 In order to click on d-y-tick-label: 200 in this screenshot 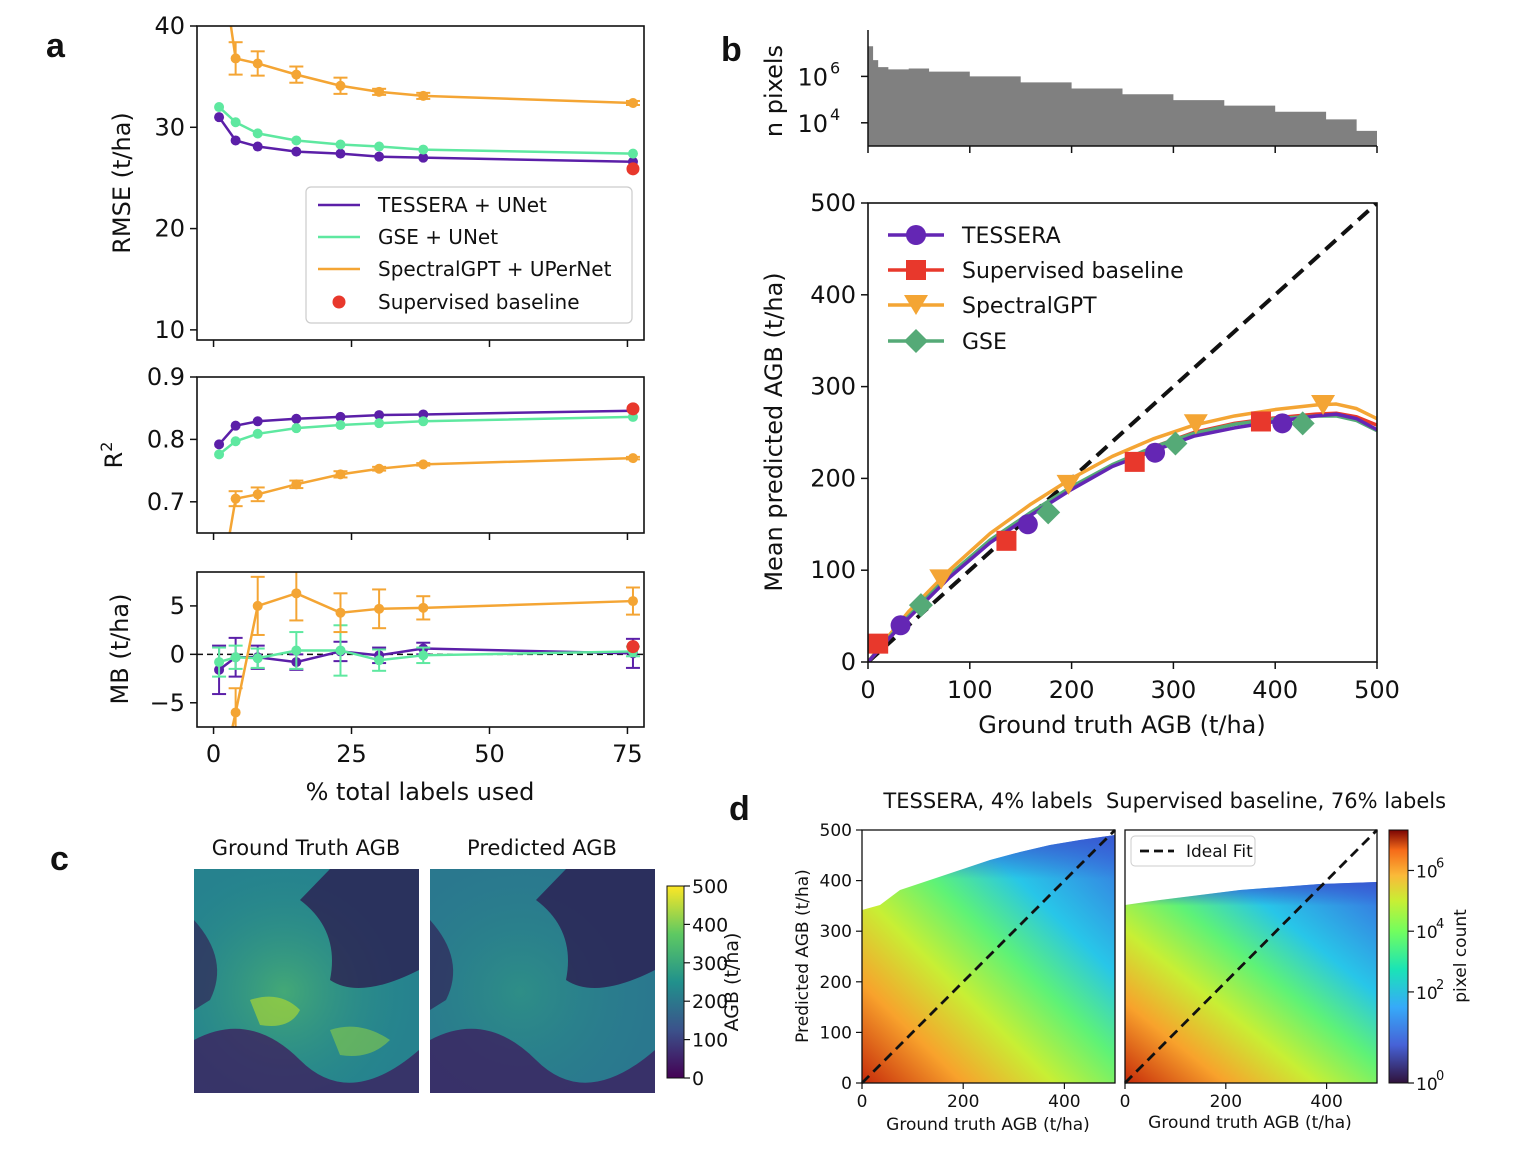, I will do `click(836, 983)`.